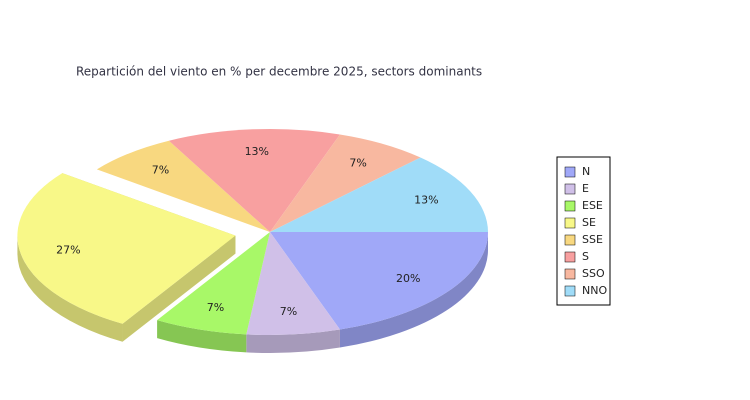 The height and width of the screenshot is (400, 750). I want to click on slice-edge, so click(179, 288).